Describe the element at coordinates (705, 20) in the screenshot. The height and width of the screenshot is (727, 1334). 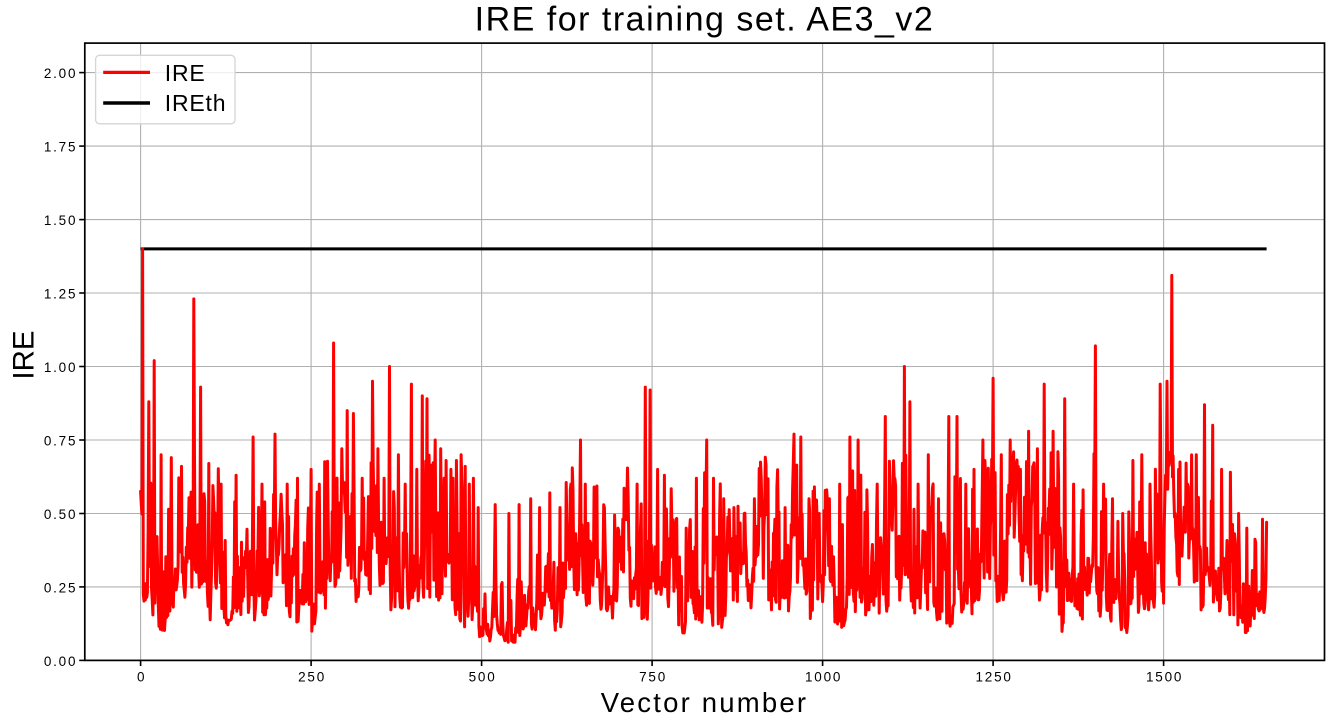
I see `svg-text: IRE for training set. AE3_v2` at that location.